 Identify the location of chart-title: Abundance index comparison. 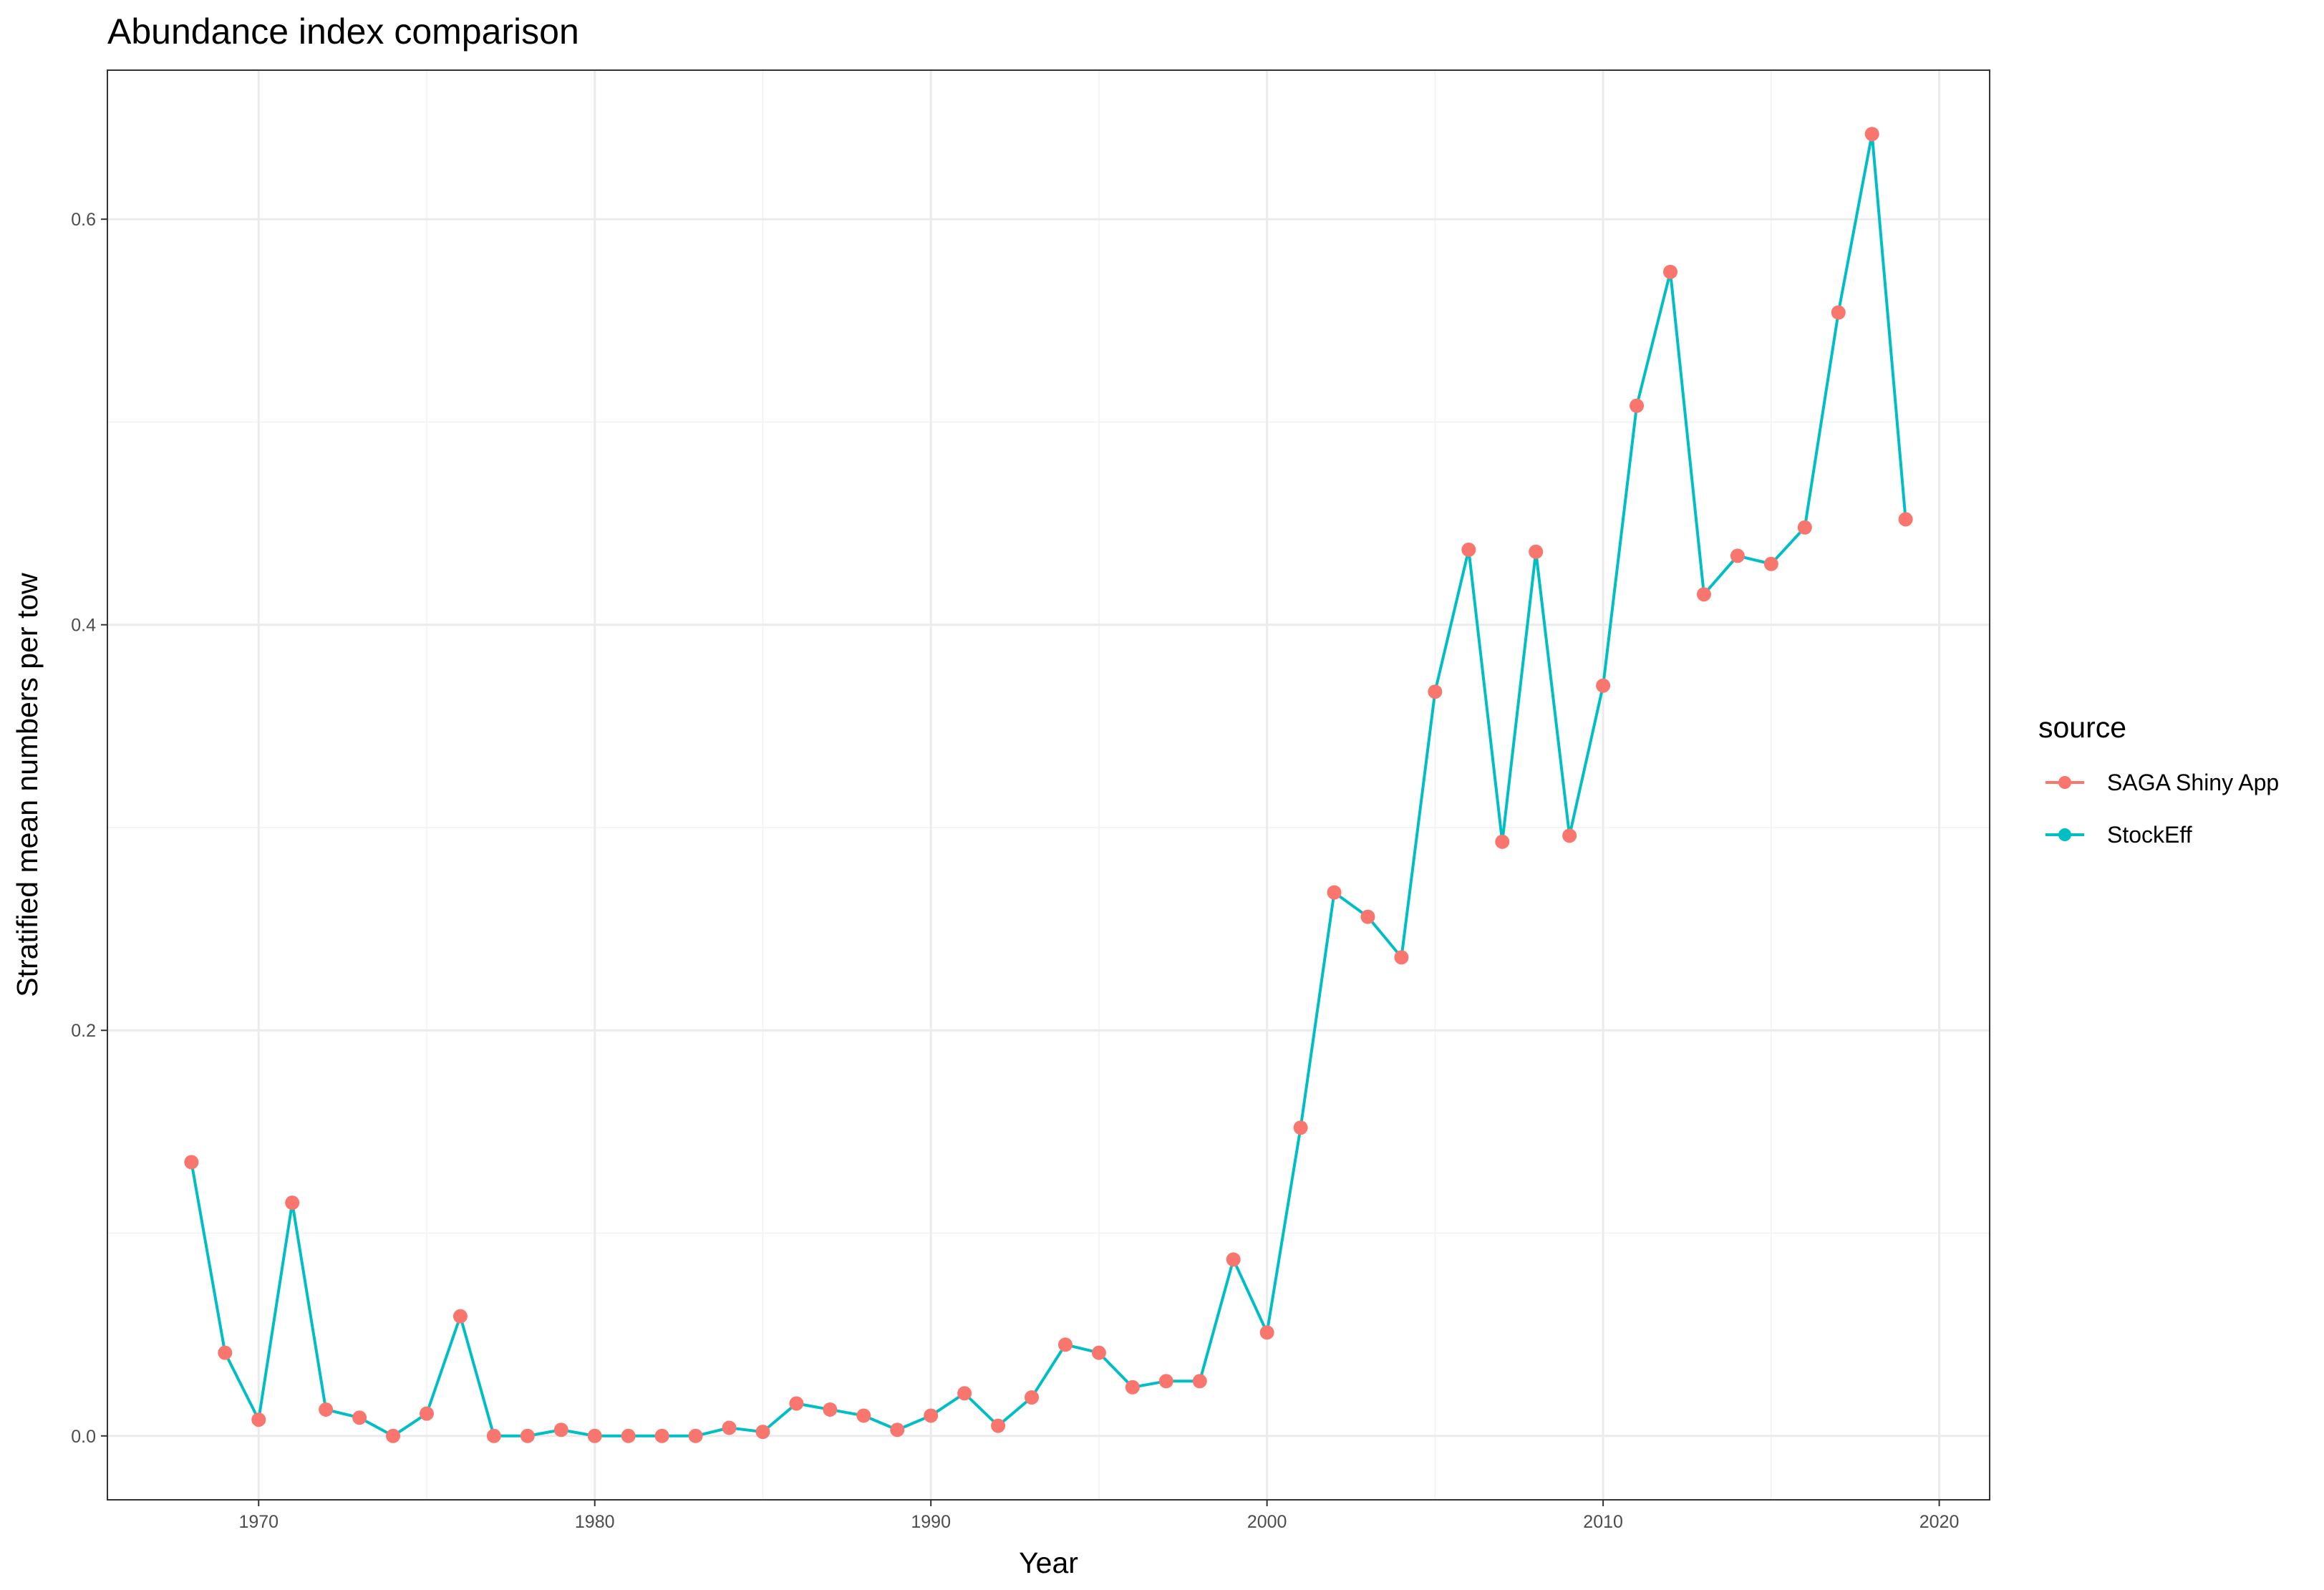
(343, 31).